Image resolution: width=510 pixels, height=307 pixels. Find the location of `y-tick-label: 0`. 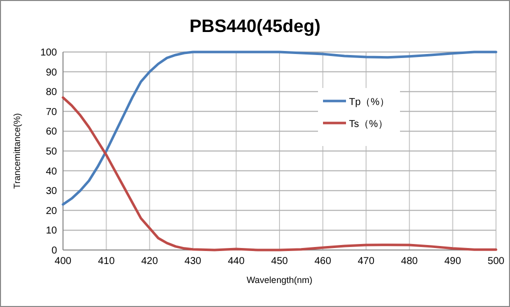

y-tick-label: 0 is located at coordinates (54, 251).